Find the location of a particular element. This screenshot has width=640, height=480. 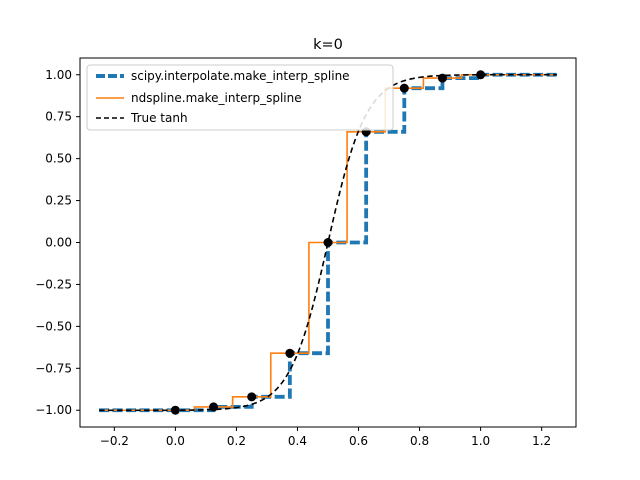

x-tick-label: −0.2 is located at coordinates (114, 441).